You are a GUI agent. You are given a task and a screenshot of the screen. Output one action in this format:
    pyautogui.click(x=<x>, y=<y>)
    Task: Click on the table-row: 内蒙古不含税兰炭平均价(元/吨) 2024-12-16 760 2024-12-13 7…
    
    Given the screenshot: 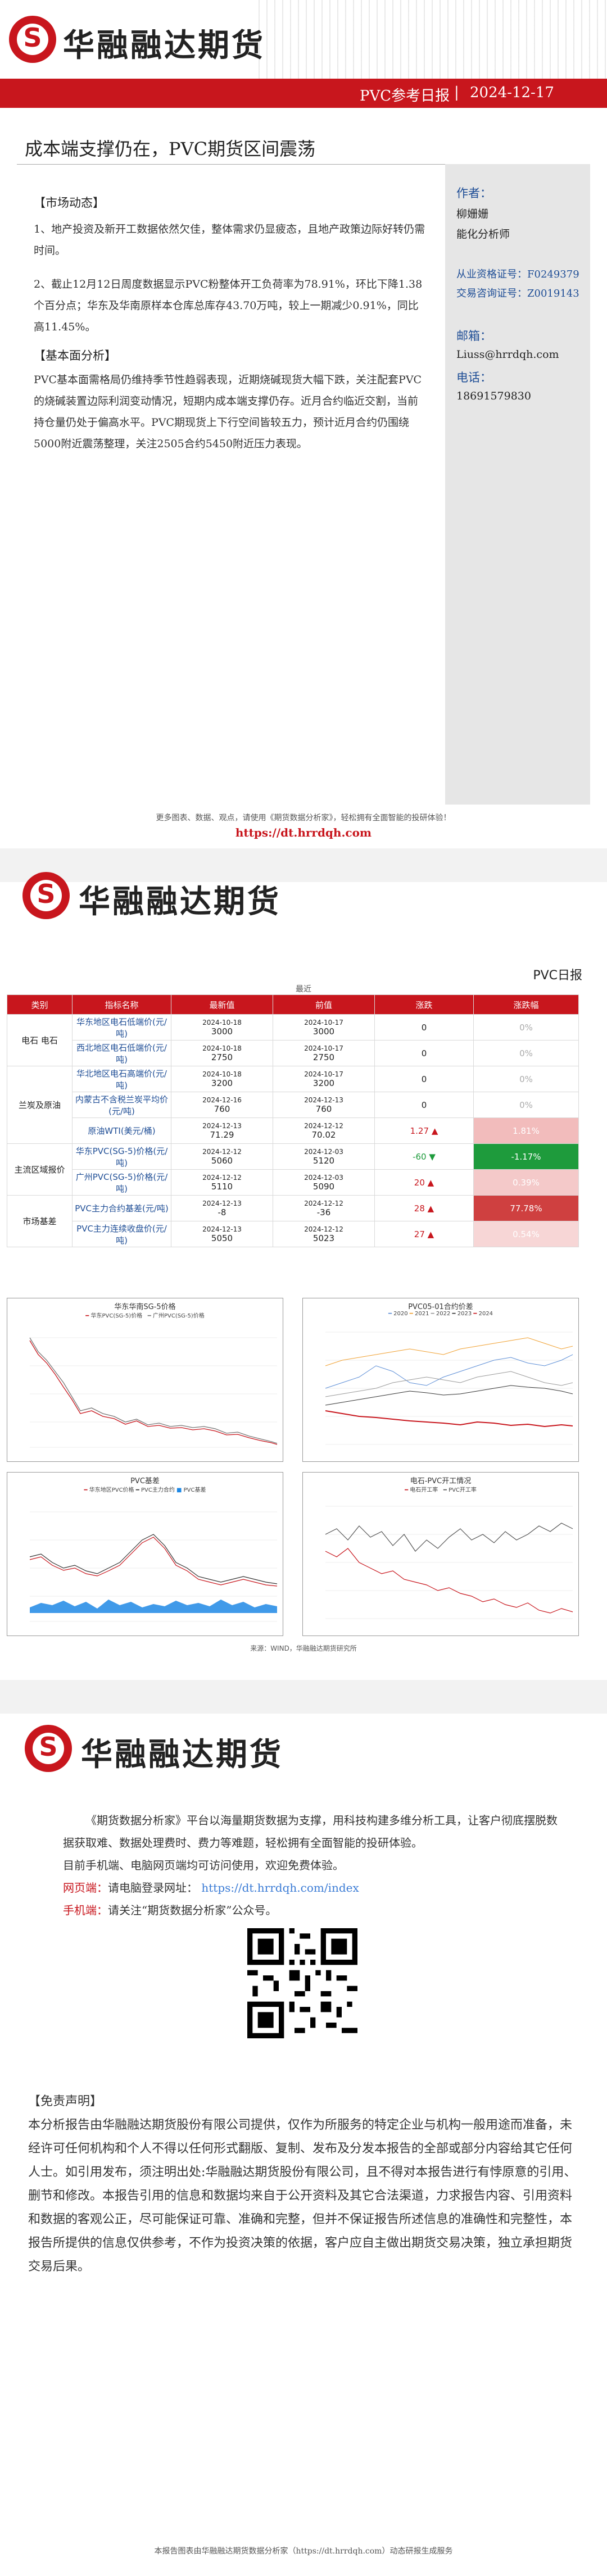 What is the action you would take?
    pyautogui.click(x=293, y=1105)
    